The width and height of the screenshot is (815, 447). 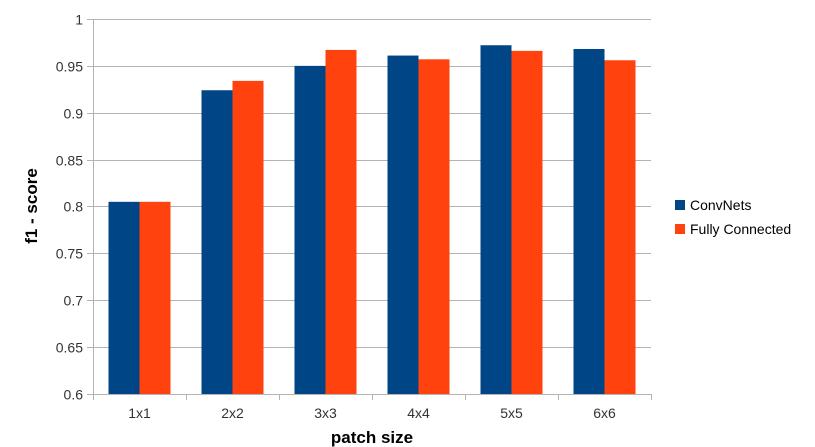 What do you see at coordinates (79, 20) in the screenshot?
I see `y-tick-label: 1` at bounding box center [79, 20].